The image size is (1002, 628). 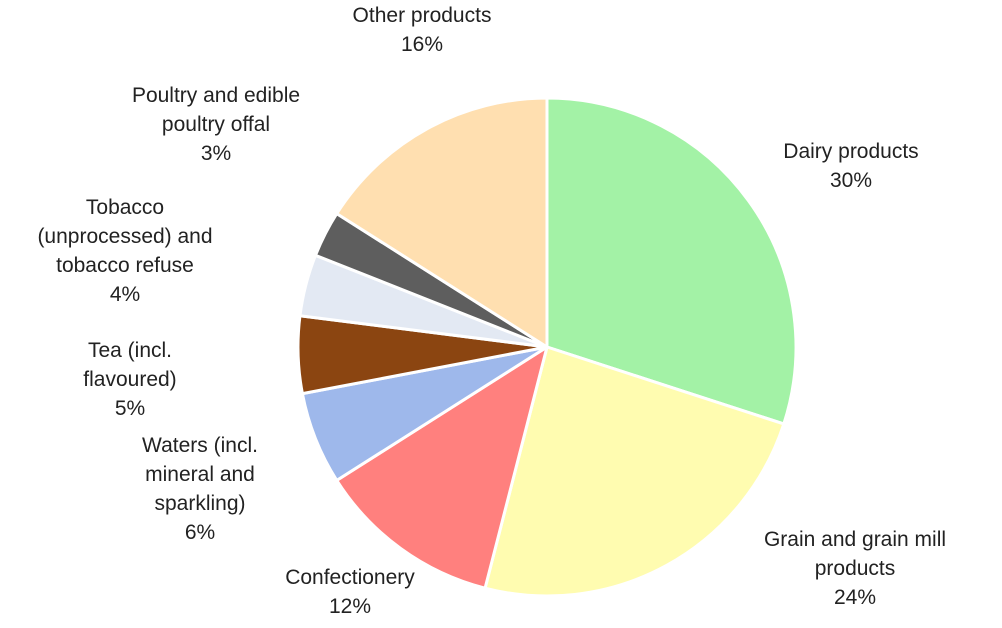 What do you see at coordinates (125, 265) in the screenshot?
I see `pie-category-label: tobacco refuse` at bounding box center [125, 265].